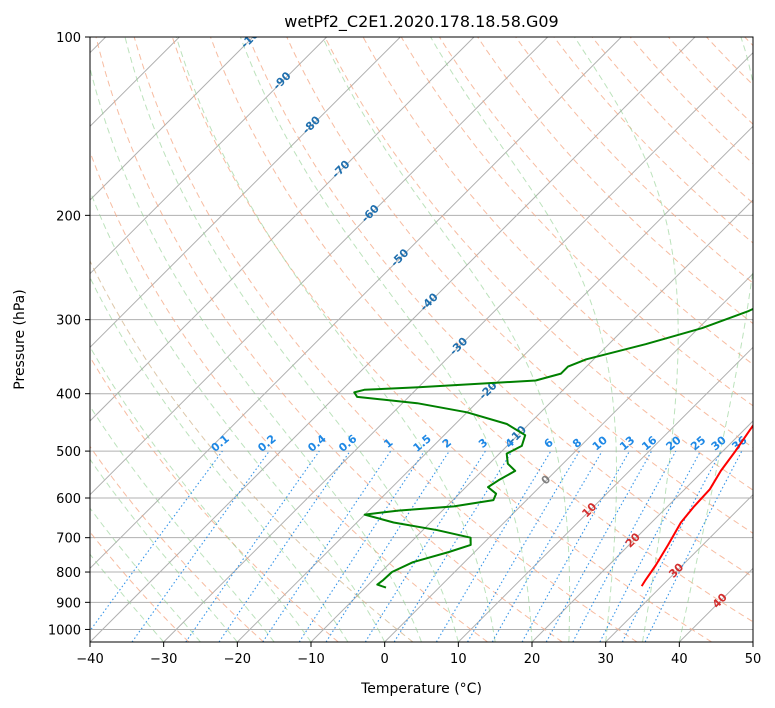 The image size is (775, 708). What do you see at coordinates (68, 321) in the screenshot?
I see `y-tick-label: 300` at bounding box center [68, 321].